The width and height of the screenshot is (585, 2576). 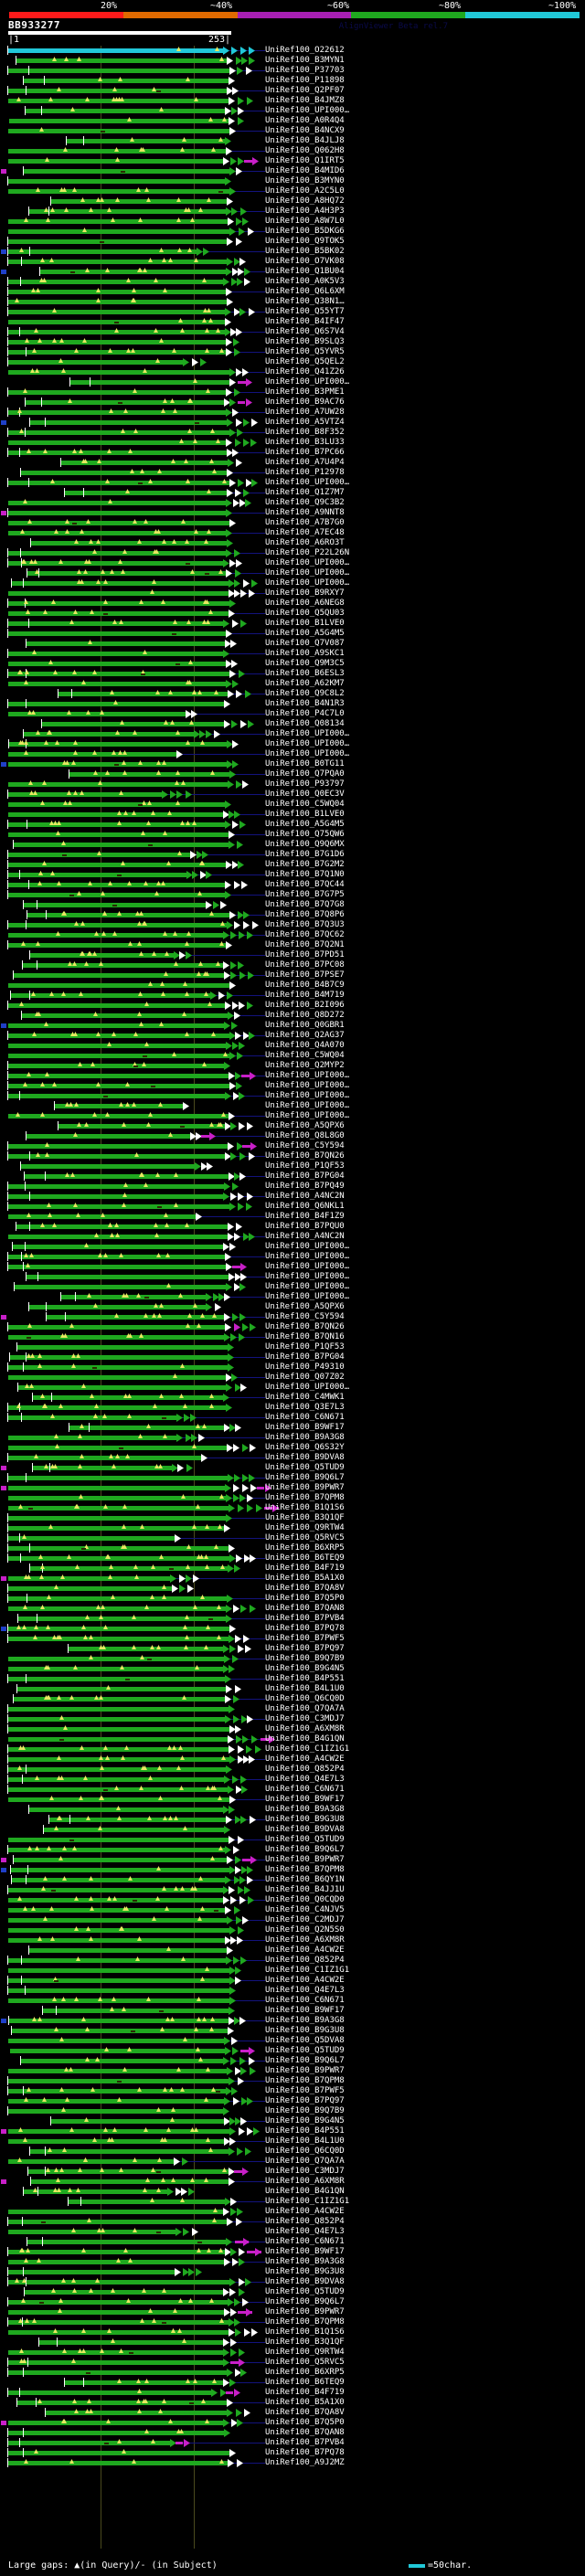 What do you see at coordinates (293, 2282) in the screenshot?
I see `alignment-row: UniRef100_B9DVA8` at bounding box center [293, 2282].